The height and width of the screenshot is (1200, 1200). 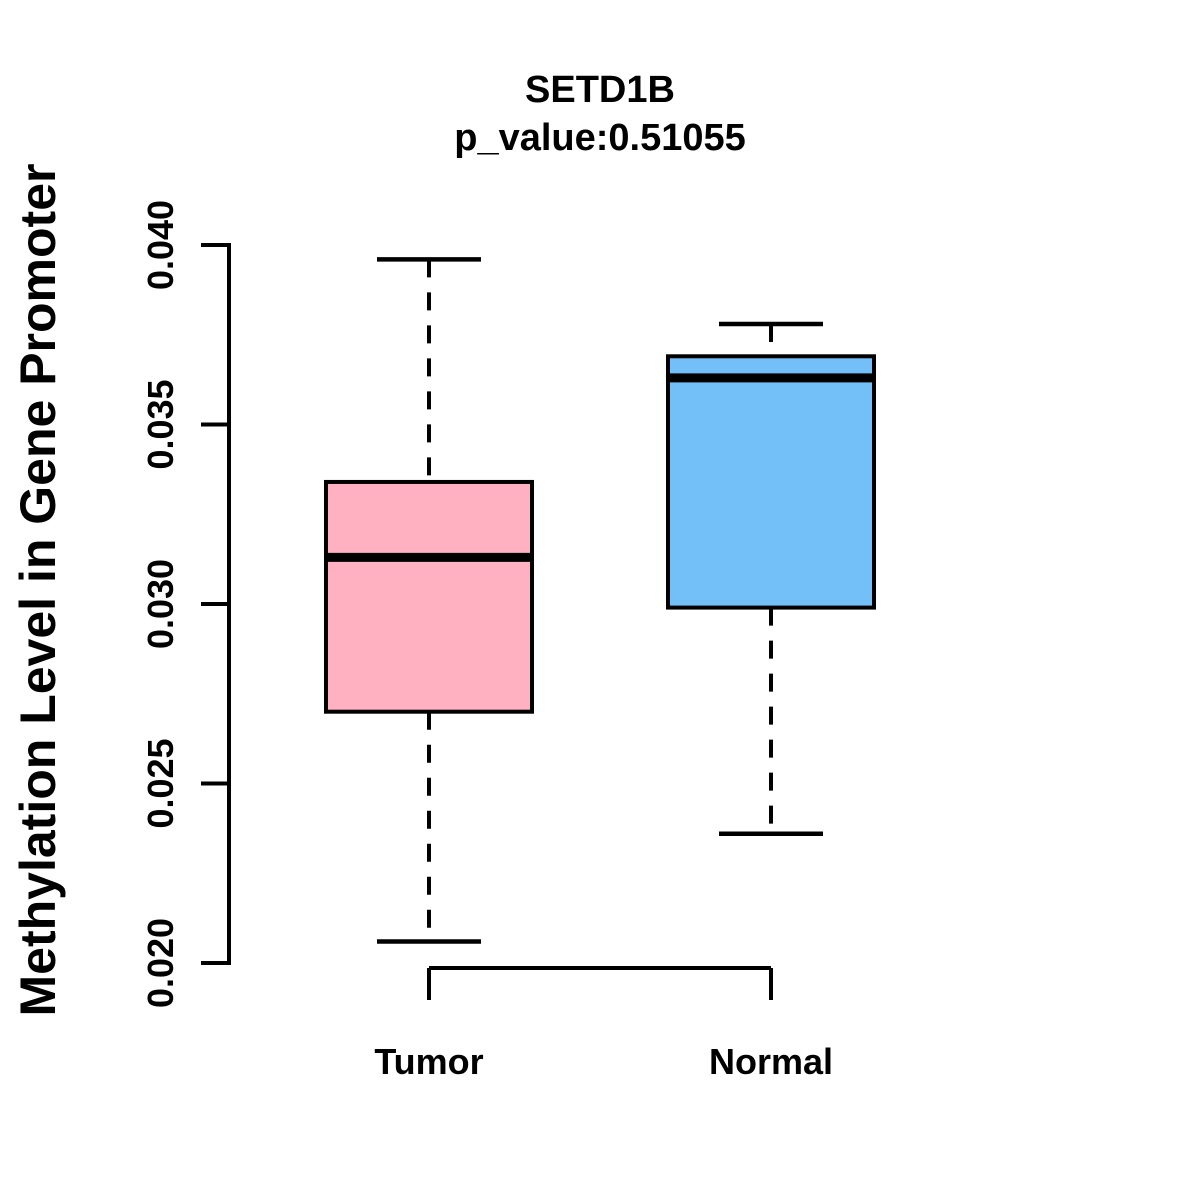 I want to click on x-axis-label: Tumor, so click(x=428, y=1061).